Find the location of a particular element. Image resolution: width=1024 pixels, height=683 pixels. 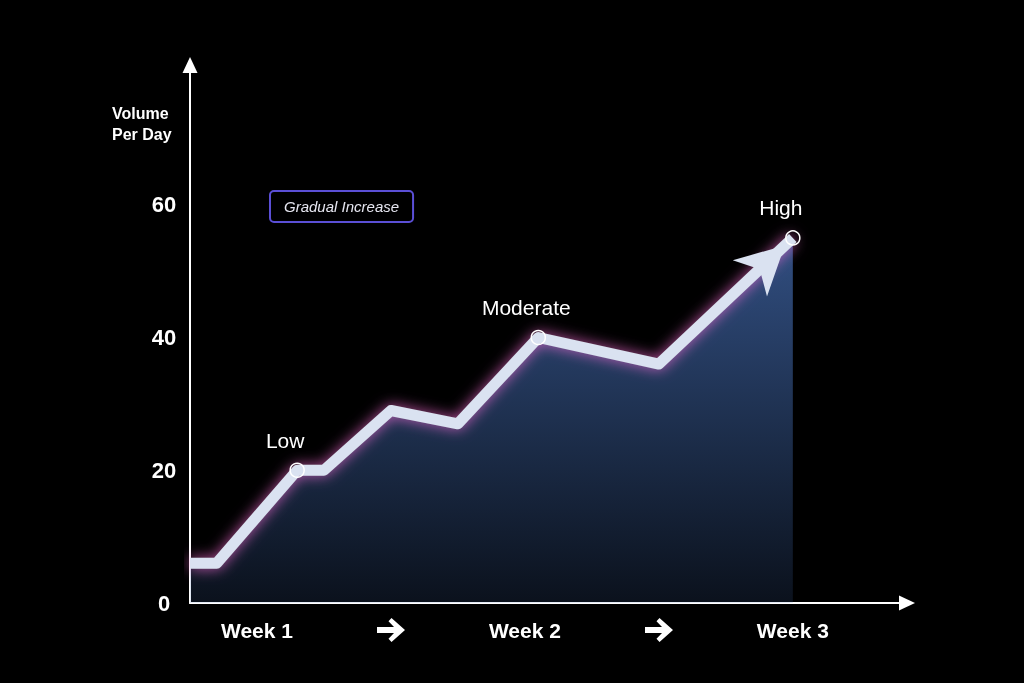

annotation: Gradual Increase is located at coordinates (342, 206).